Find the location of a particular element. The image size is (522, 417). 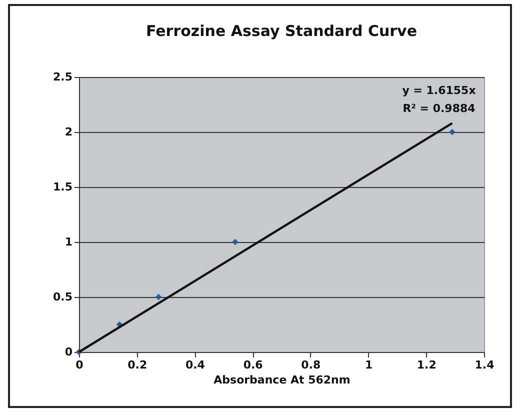

x-tick-label: 0.4 is located at coordinates (195, 365).